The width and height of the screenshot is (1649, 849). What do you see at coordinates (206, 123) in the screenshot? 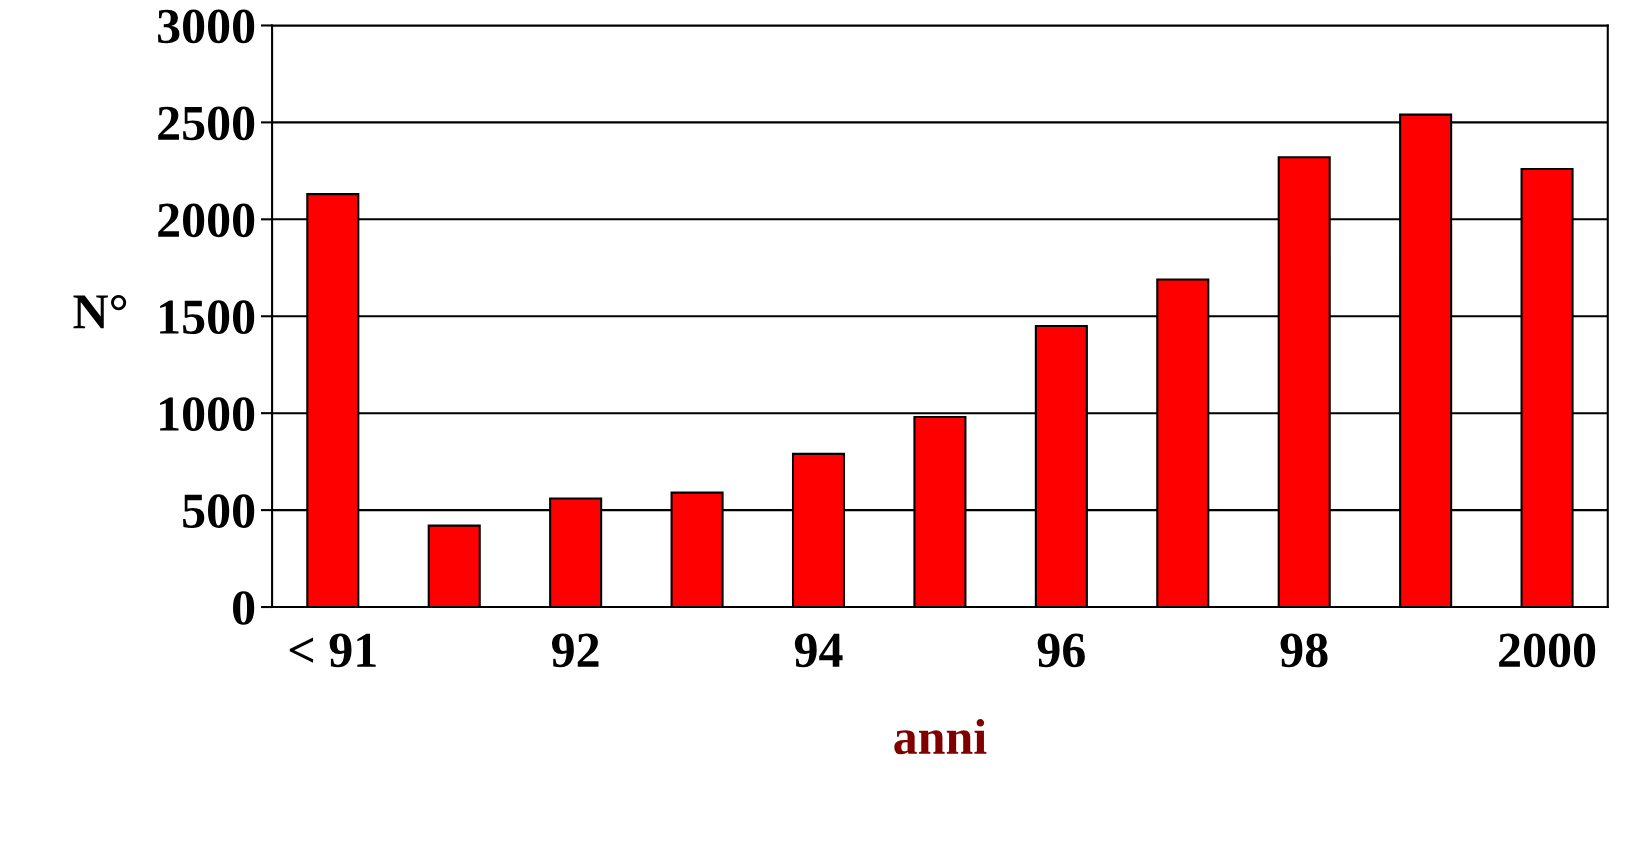
I see `y-tick-label: 2500` at bounding box center [206, 123].